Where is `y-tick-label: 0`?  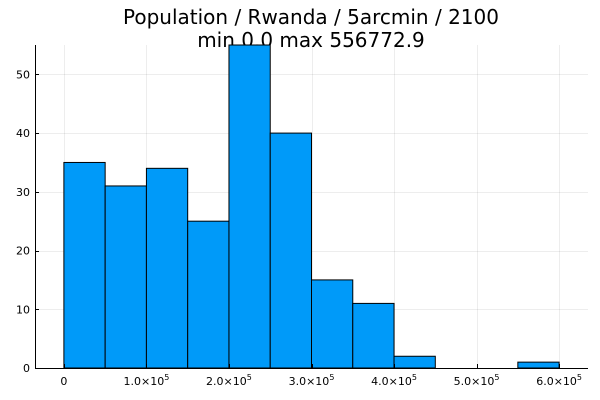
y-tick-label: 0 is located at coordinates (26, 368).